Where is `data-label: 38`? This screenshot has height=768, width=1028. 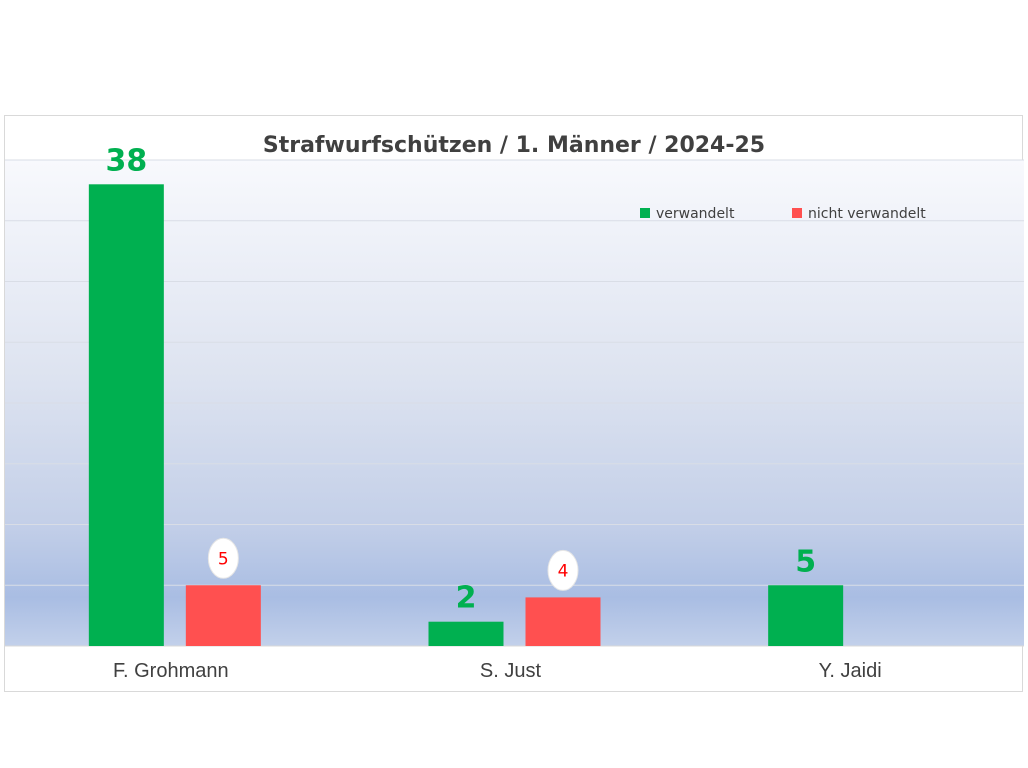 data-label: 38 is located at coordinates (126, 160).